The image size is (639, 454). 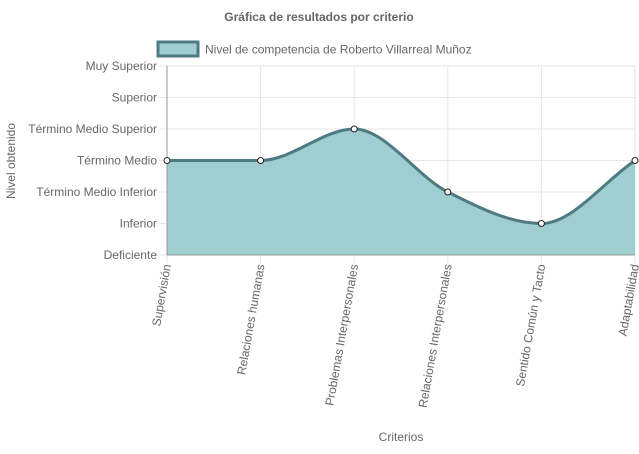 I want to click on y-tick-label: Término Medio Superior, so click(x=92, y=129).